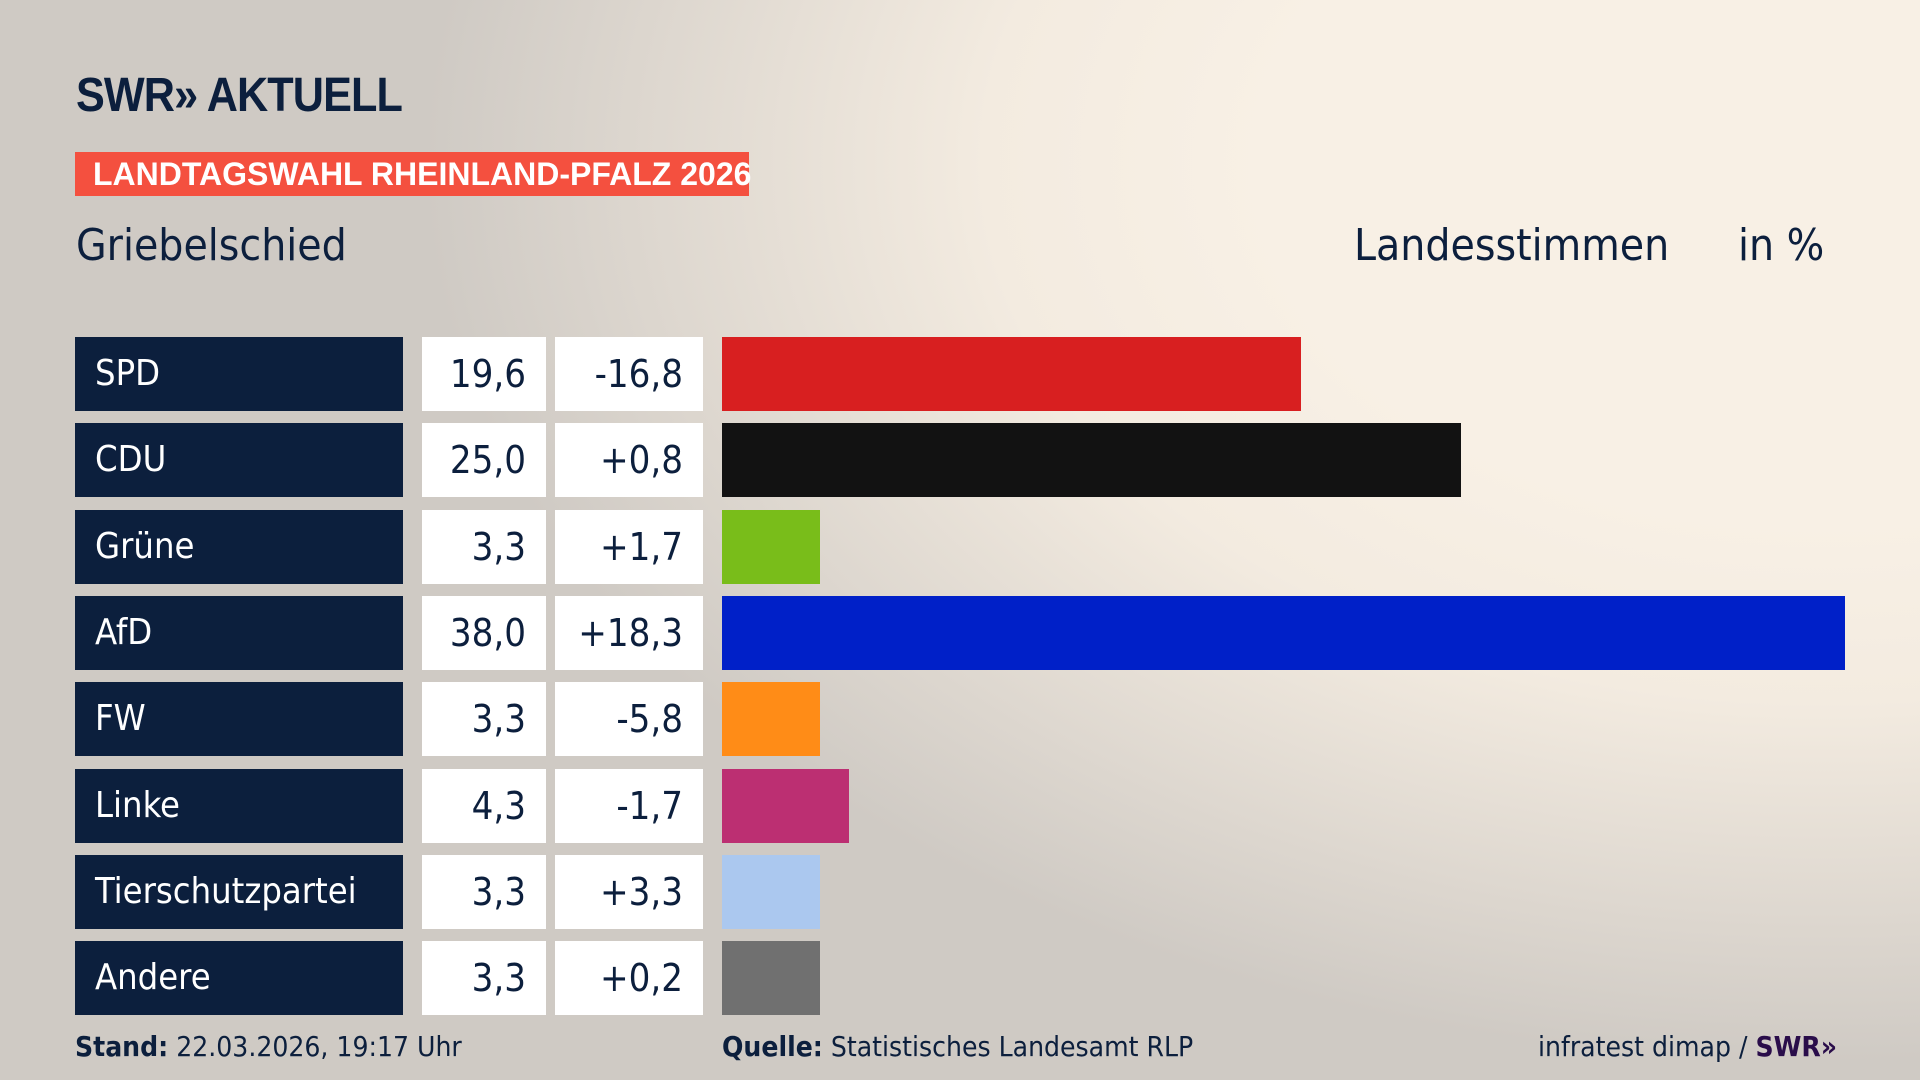 The image size is (1920, 1080). What do you see at coordinates (239, 719) in the screenshot?
I see `party-label: FW` at bounding box center [239, 719].